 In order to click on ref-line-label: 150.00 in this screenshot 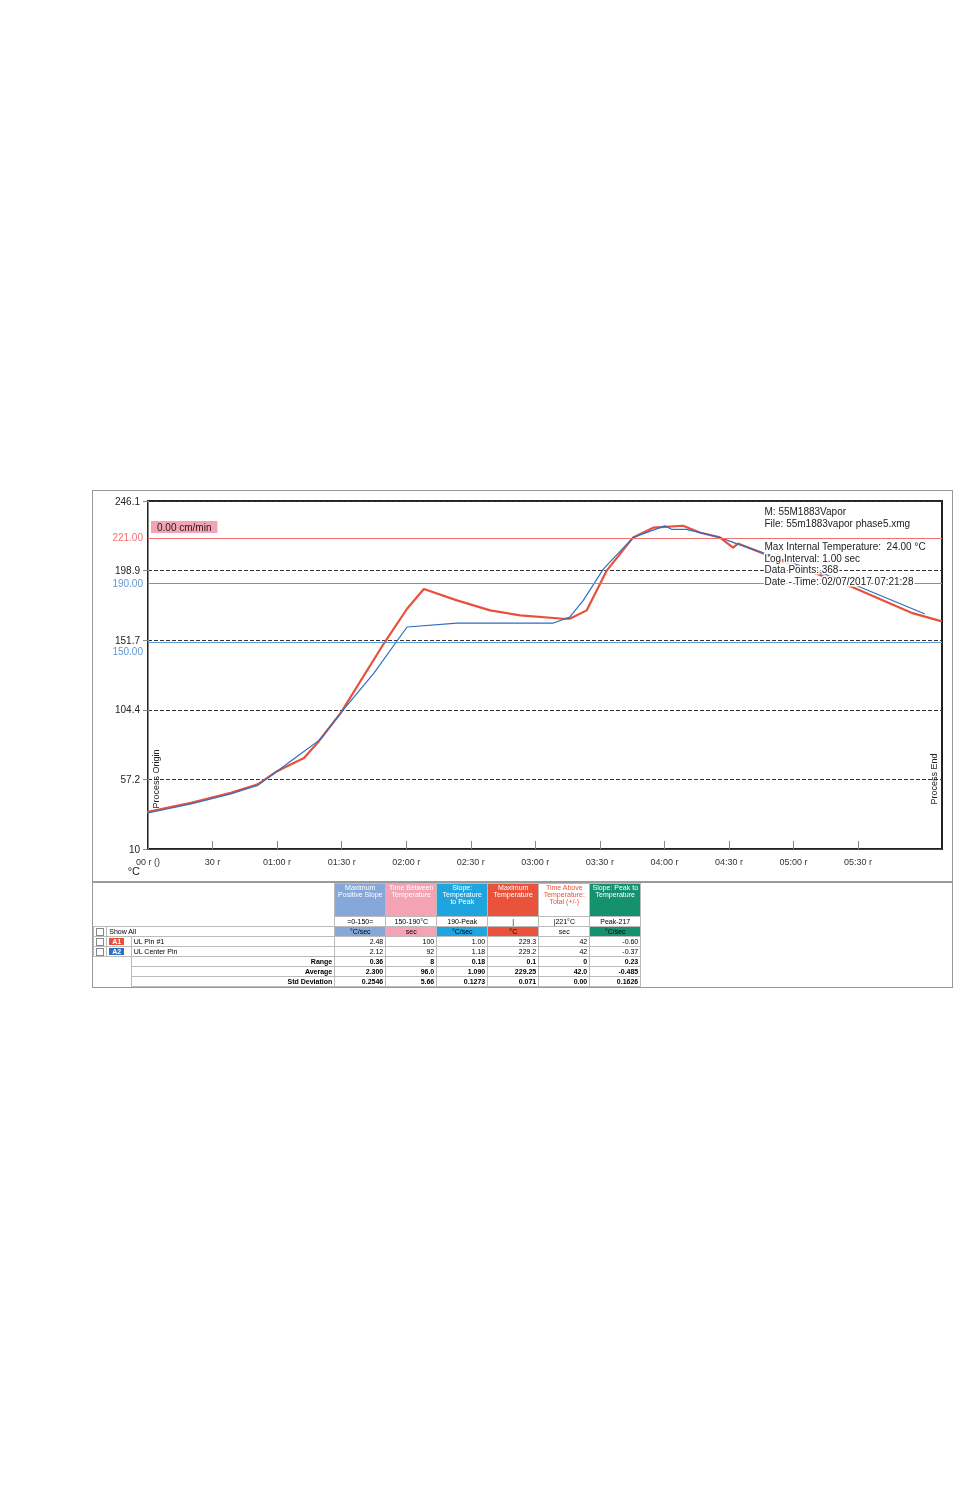, I will do `click(128, 652)`.